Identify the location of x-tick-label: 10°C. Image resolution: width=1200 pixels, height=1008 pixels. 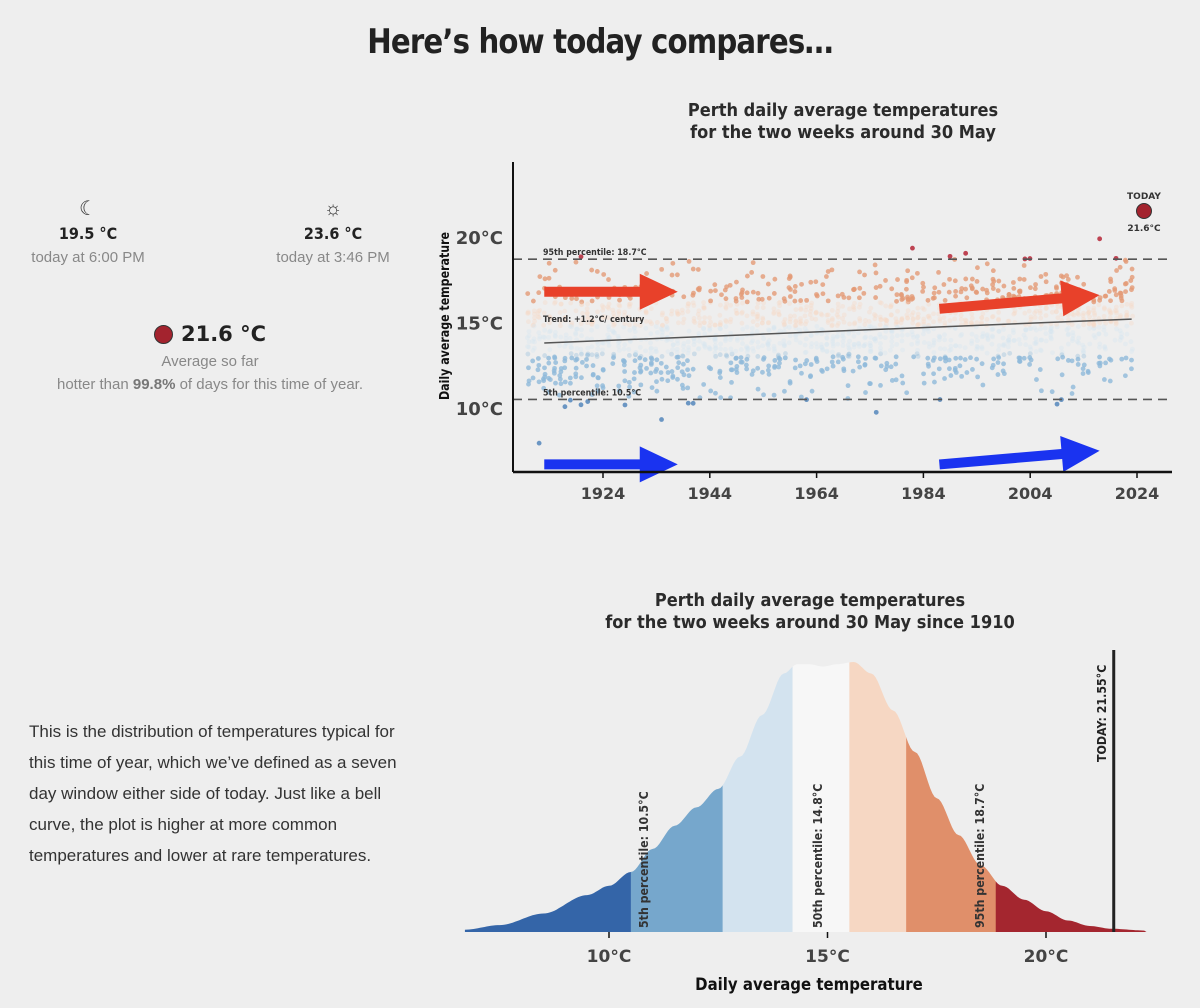
(609, 957).